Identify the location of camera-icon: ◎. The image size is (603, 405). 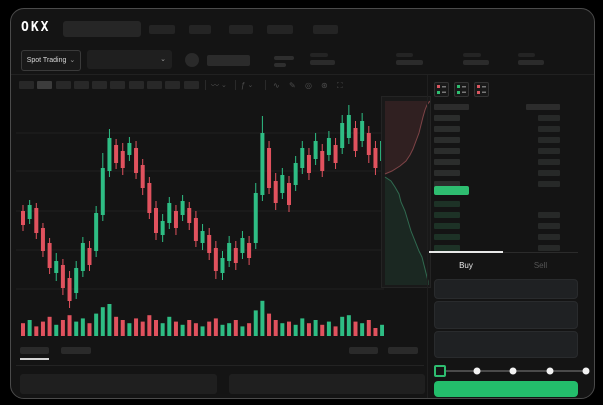
(308, 85).